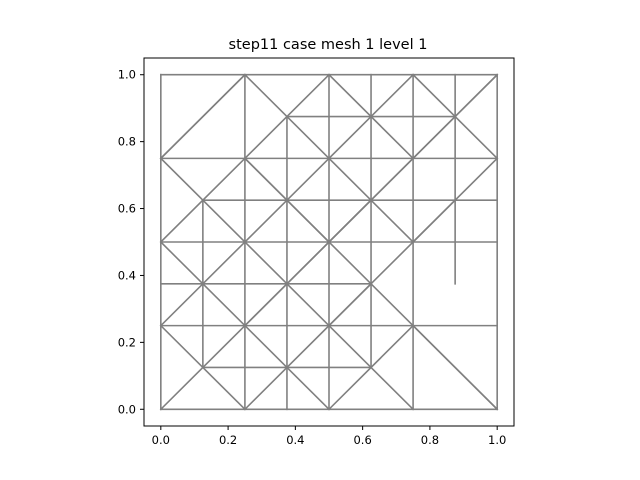 The image size is (640, 480). Describe the element at coordinates (228, 440) in the screenshot. I see `x-tick-label: 0.2` at that location.